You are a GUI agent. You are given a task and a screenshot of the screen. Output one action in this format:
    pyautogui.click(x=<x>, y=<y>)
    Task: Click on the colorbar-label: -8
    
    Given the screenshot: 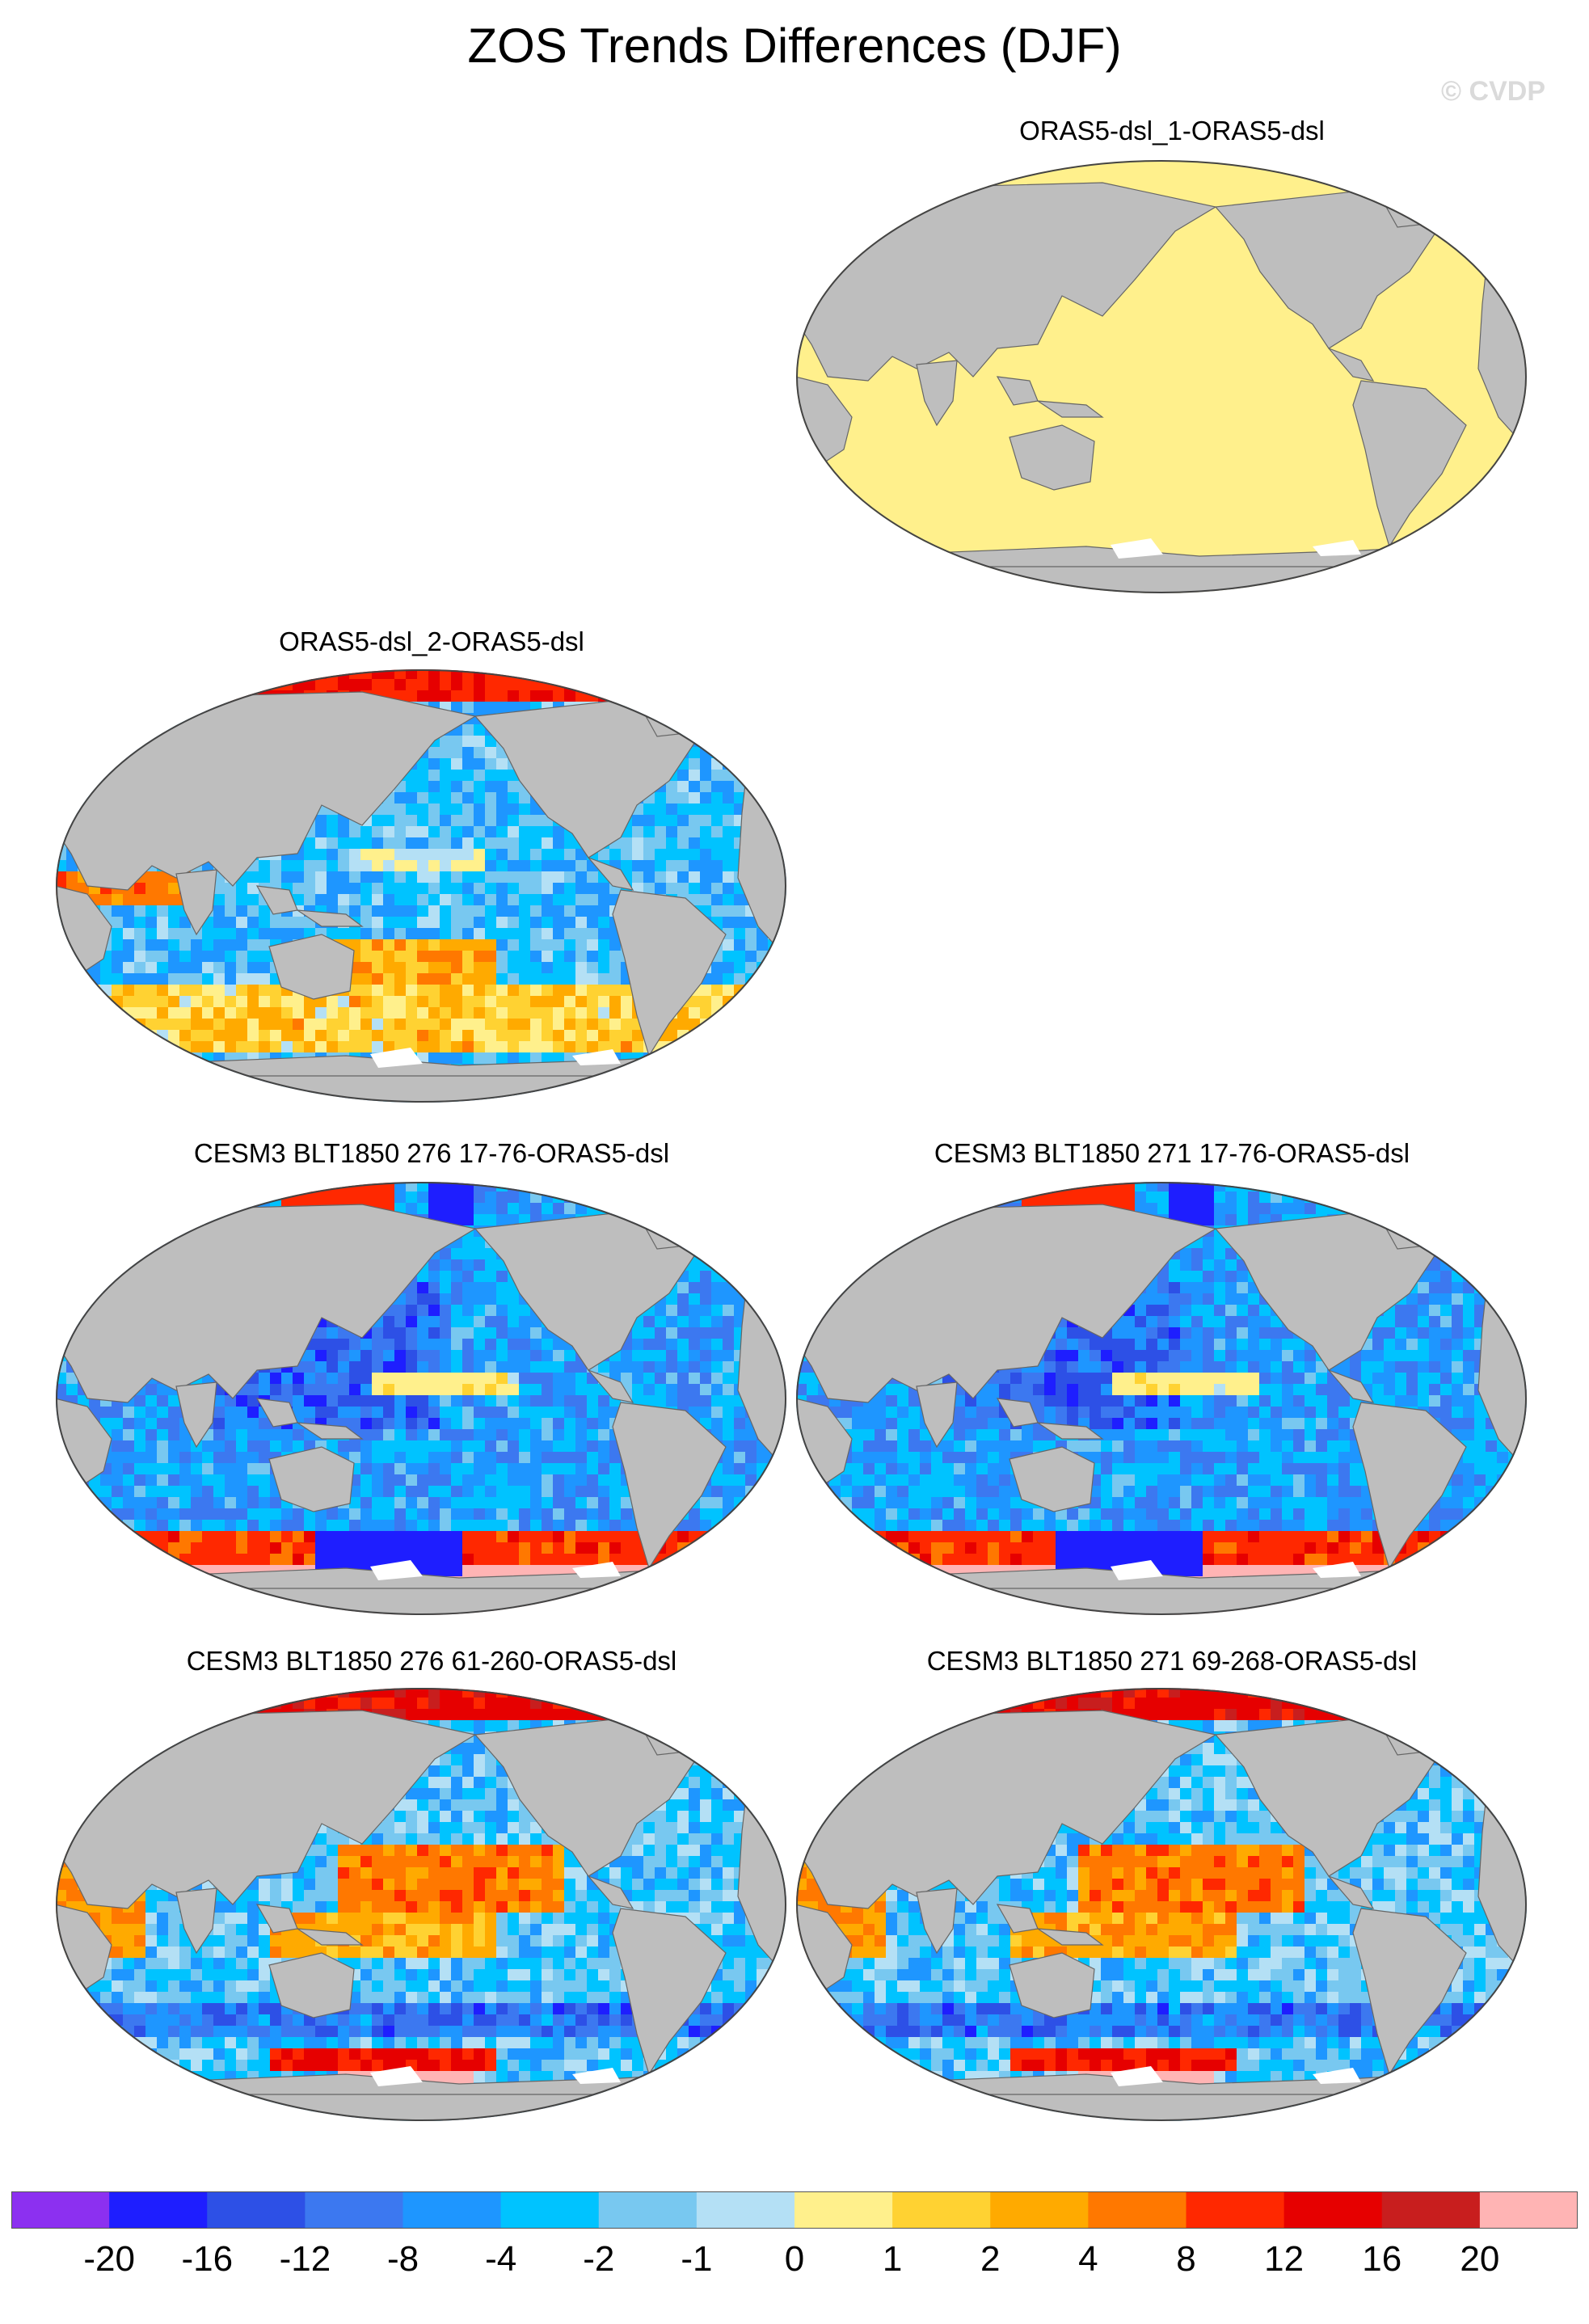 What is the action you would take?
    pyautogui.click(x=402, y=2259)
    